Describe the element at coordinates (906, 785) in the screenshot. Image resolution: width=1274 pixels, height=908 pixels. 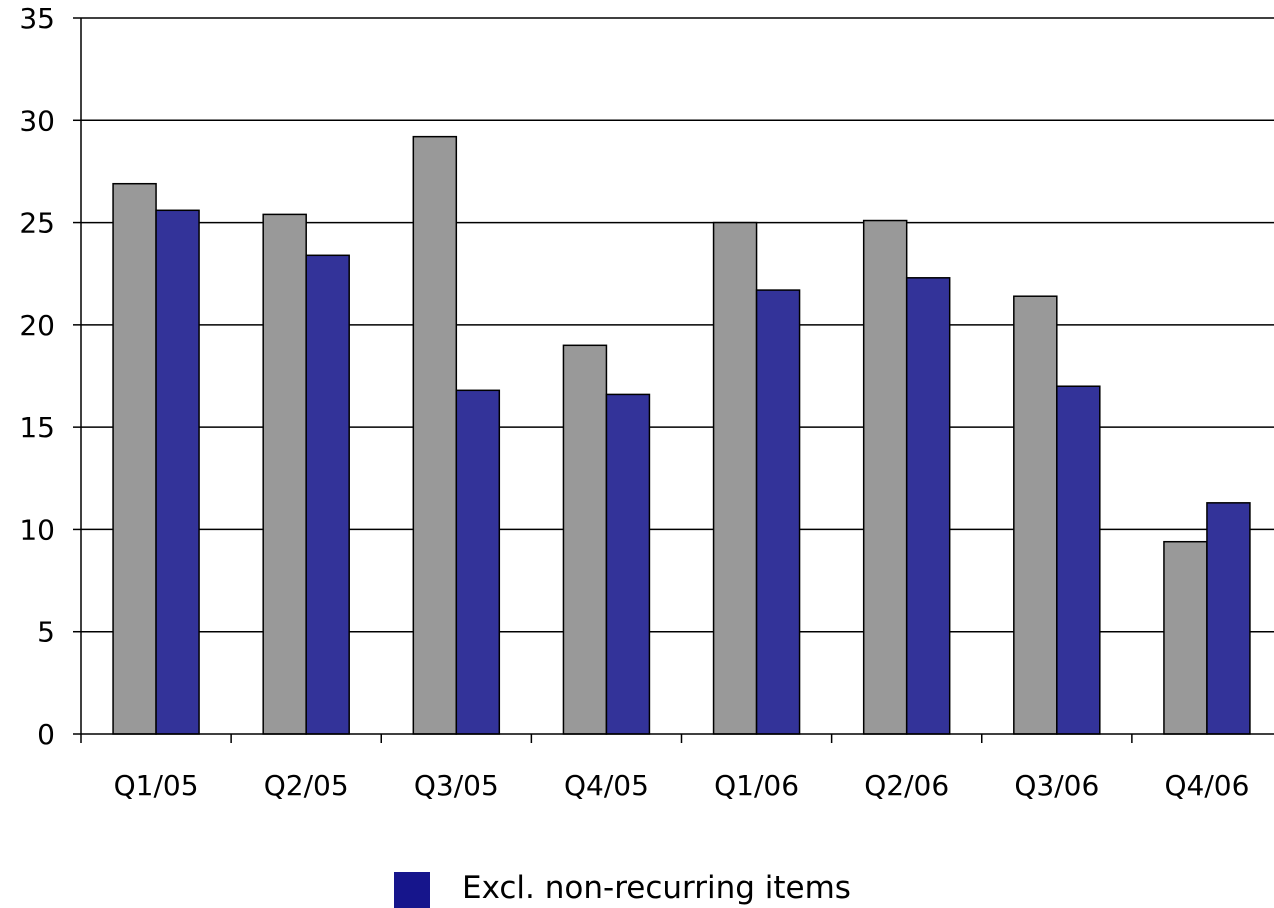
I see `x-tick-label: Q2/06` at that location.